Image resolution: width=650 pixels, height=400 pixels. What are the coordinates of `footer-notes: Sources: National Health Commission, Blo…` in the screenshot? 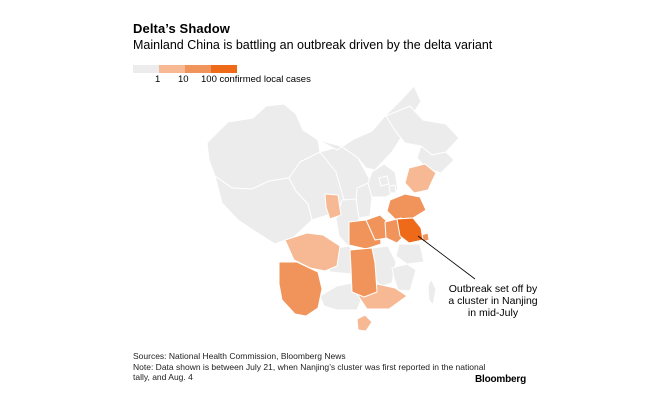 It's located at (313, 367).